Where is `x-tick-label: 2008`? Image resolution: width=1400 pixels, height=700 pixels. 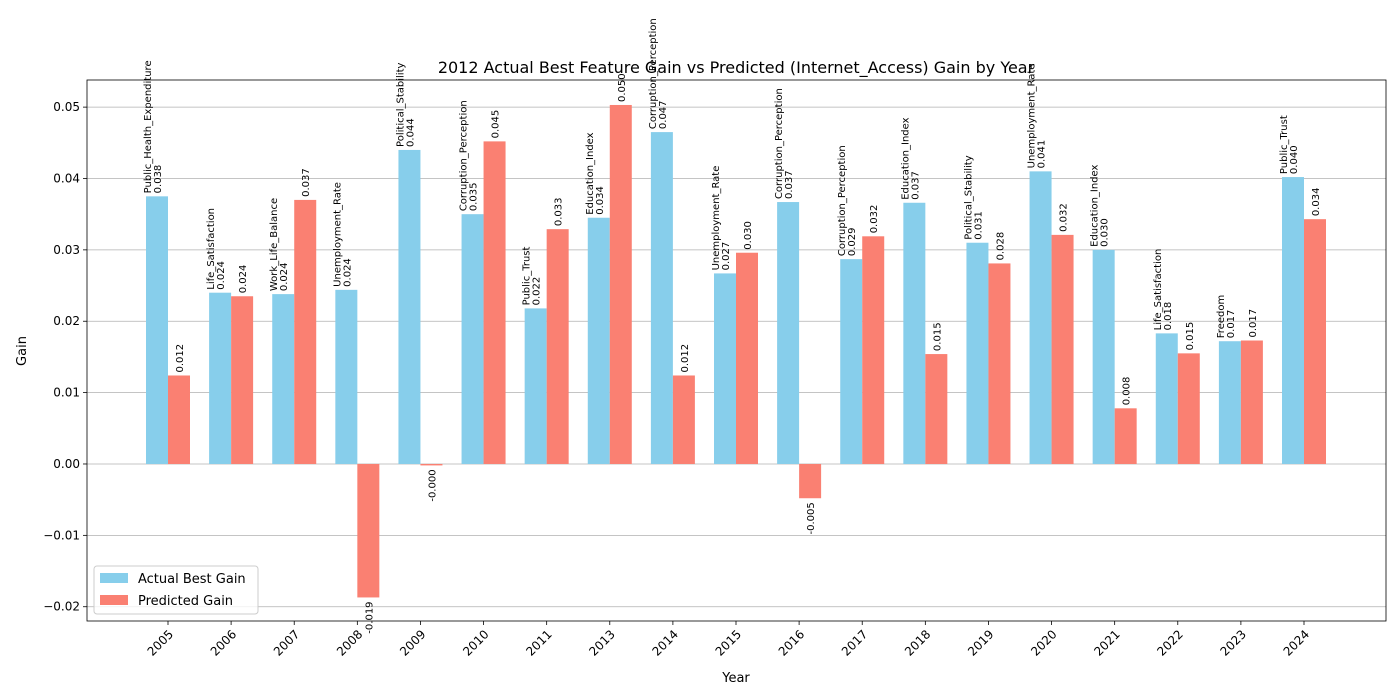
x-tick-label: 2008 is located at coordinates (349, 642).